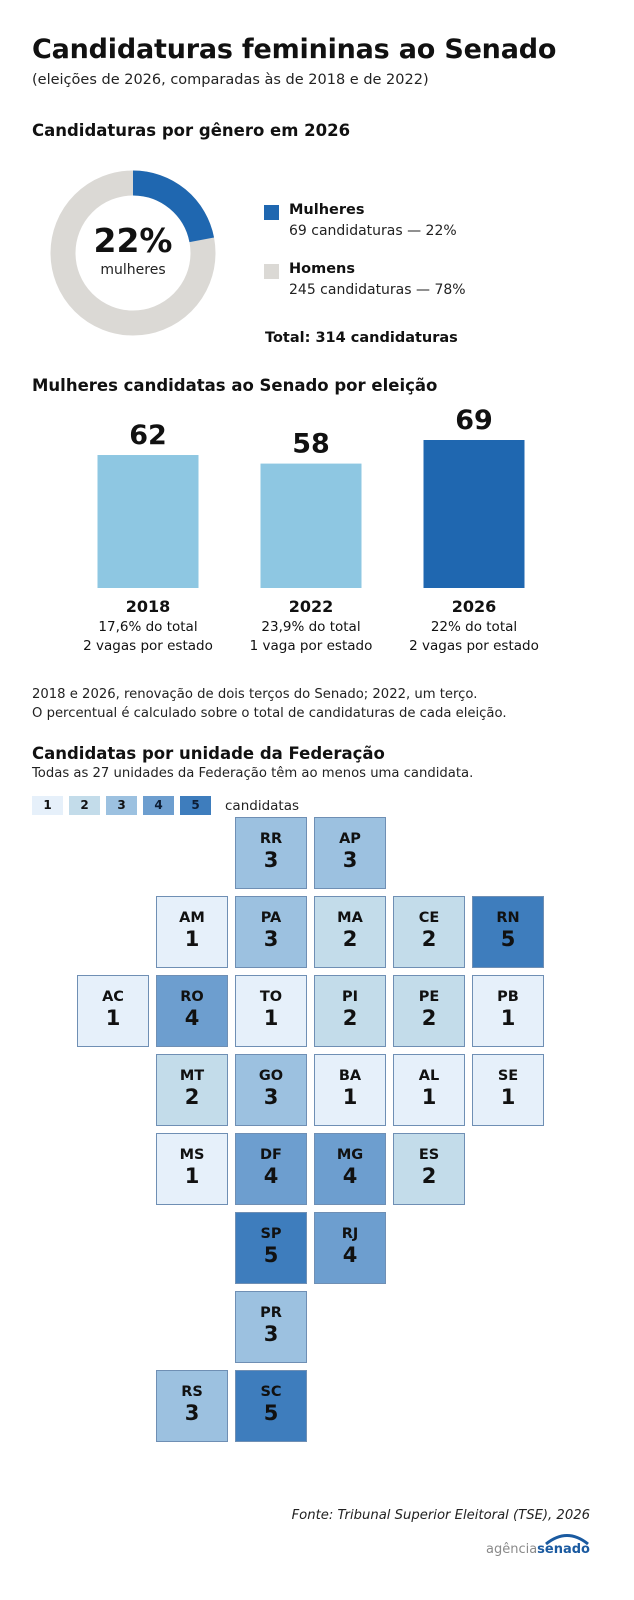 The width and height of the screenshot is (634, 1600). What do you see at coordinates (133, 240) in the screenshot?
I see `donut-center-value: 22%` at bounding box center [133, 240].